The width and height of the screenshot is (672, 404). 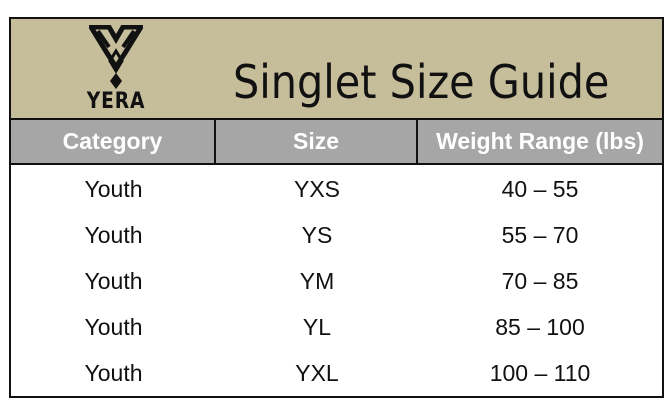 I want to click on table-row: Youth YS 55 – 70, so click(x=336, y=235).